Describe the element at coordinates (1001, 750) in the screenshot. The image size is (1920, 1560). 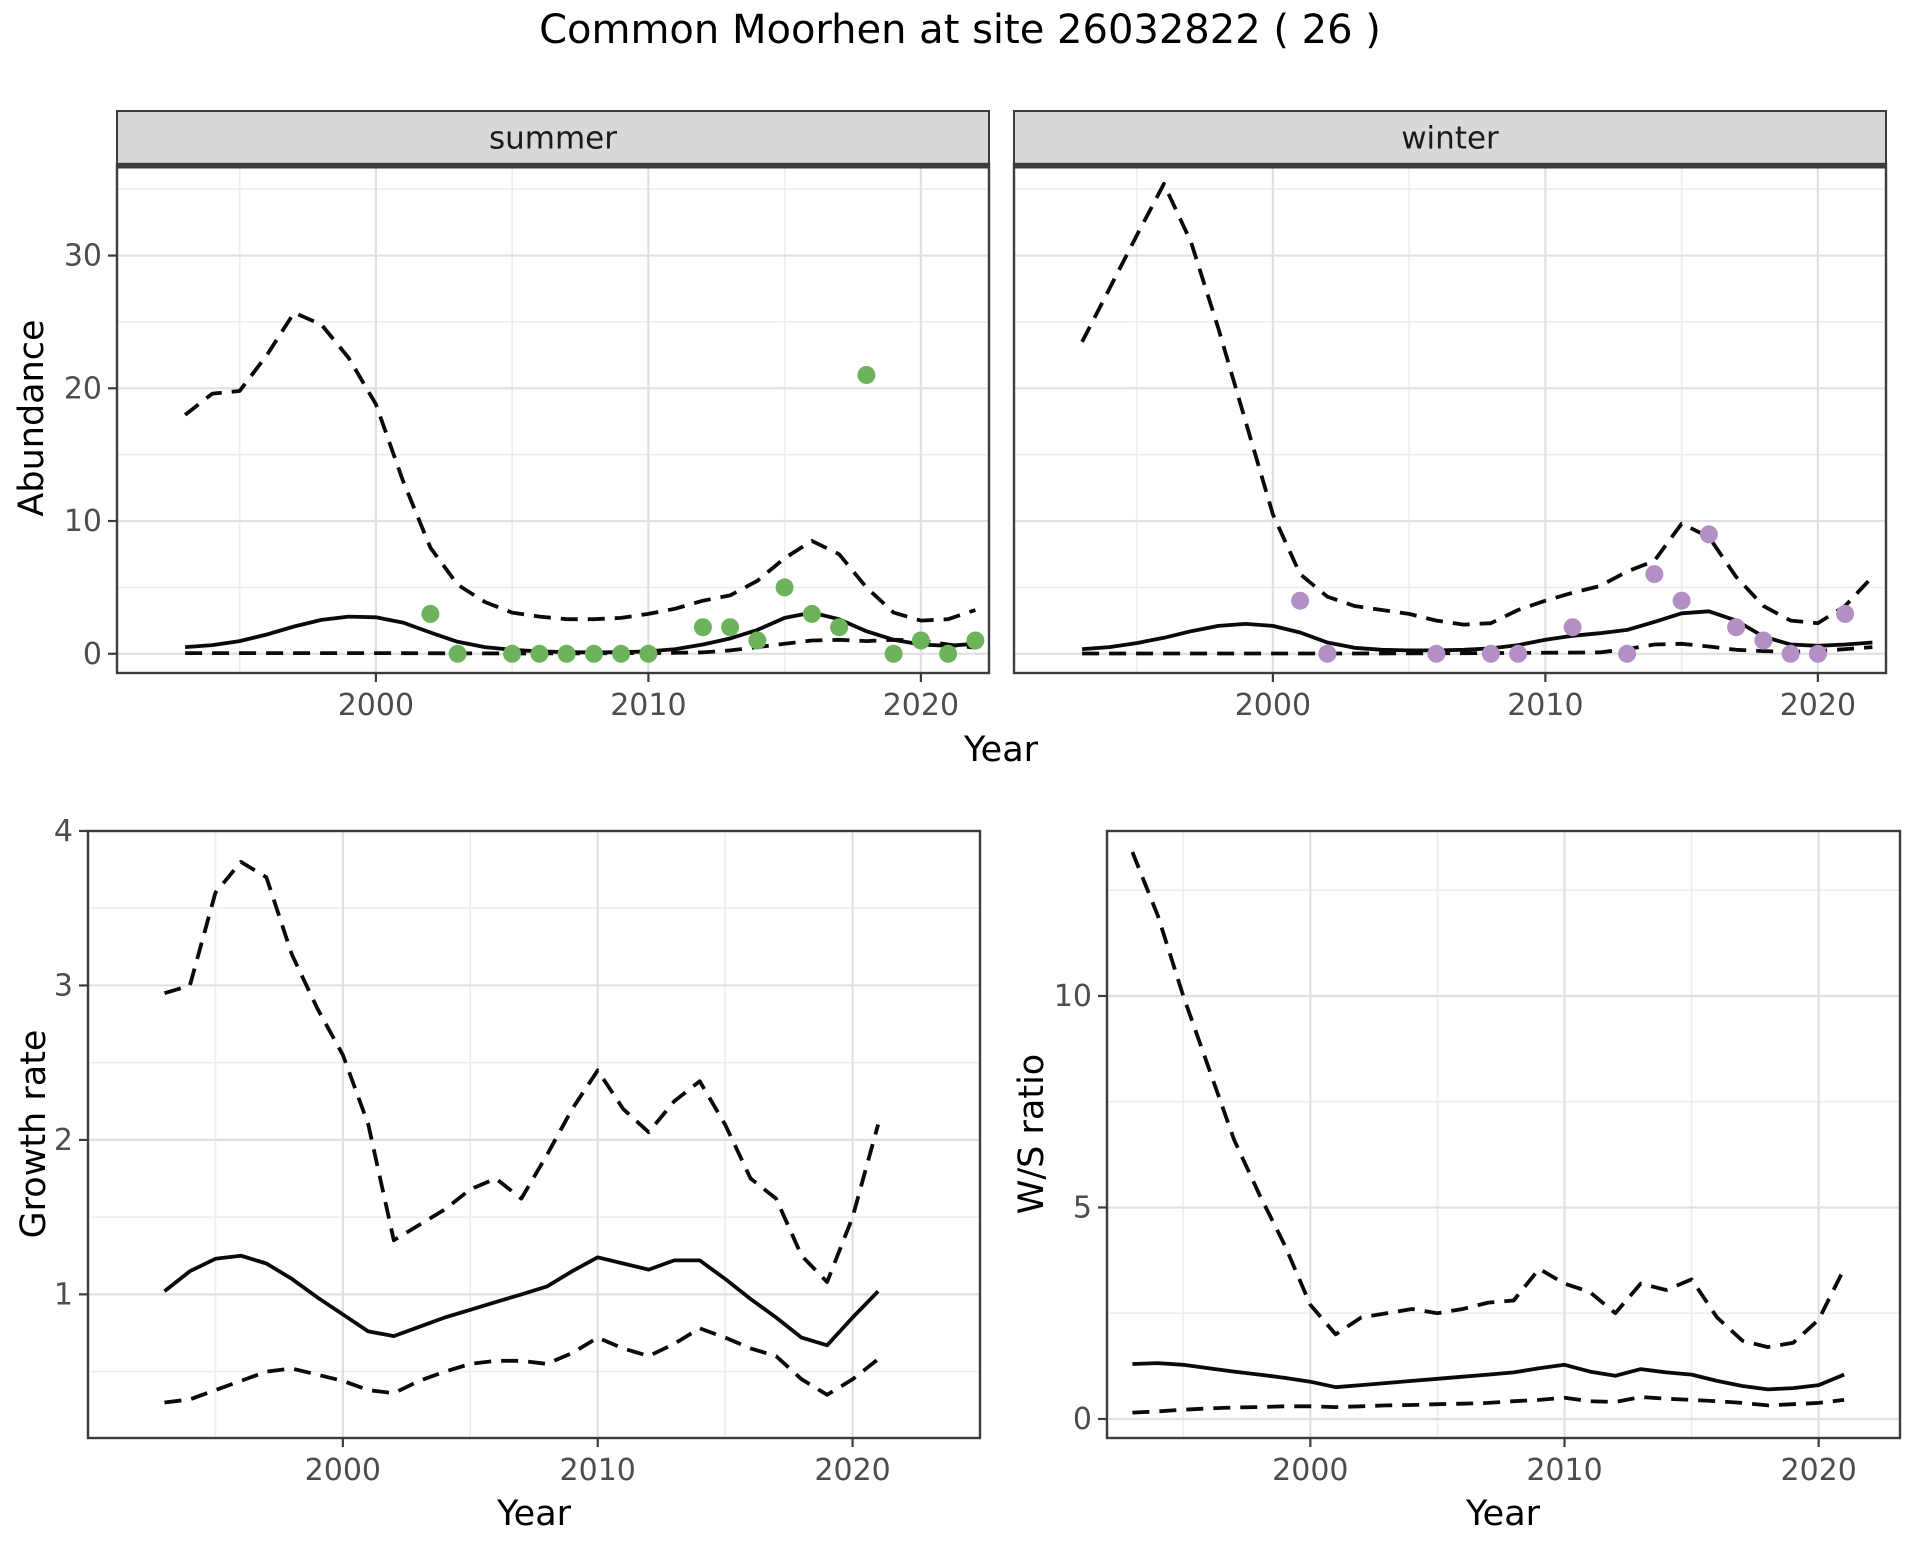
I see `x-axis-label-year-top: Year` at that location.